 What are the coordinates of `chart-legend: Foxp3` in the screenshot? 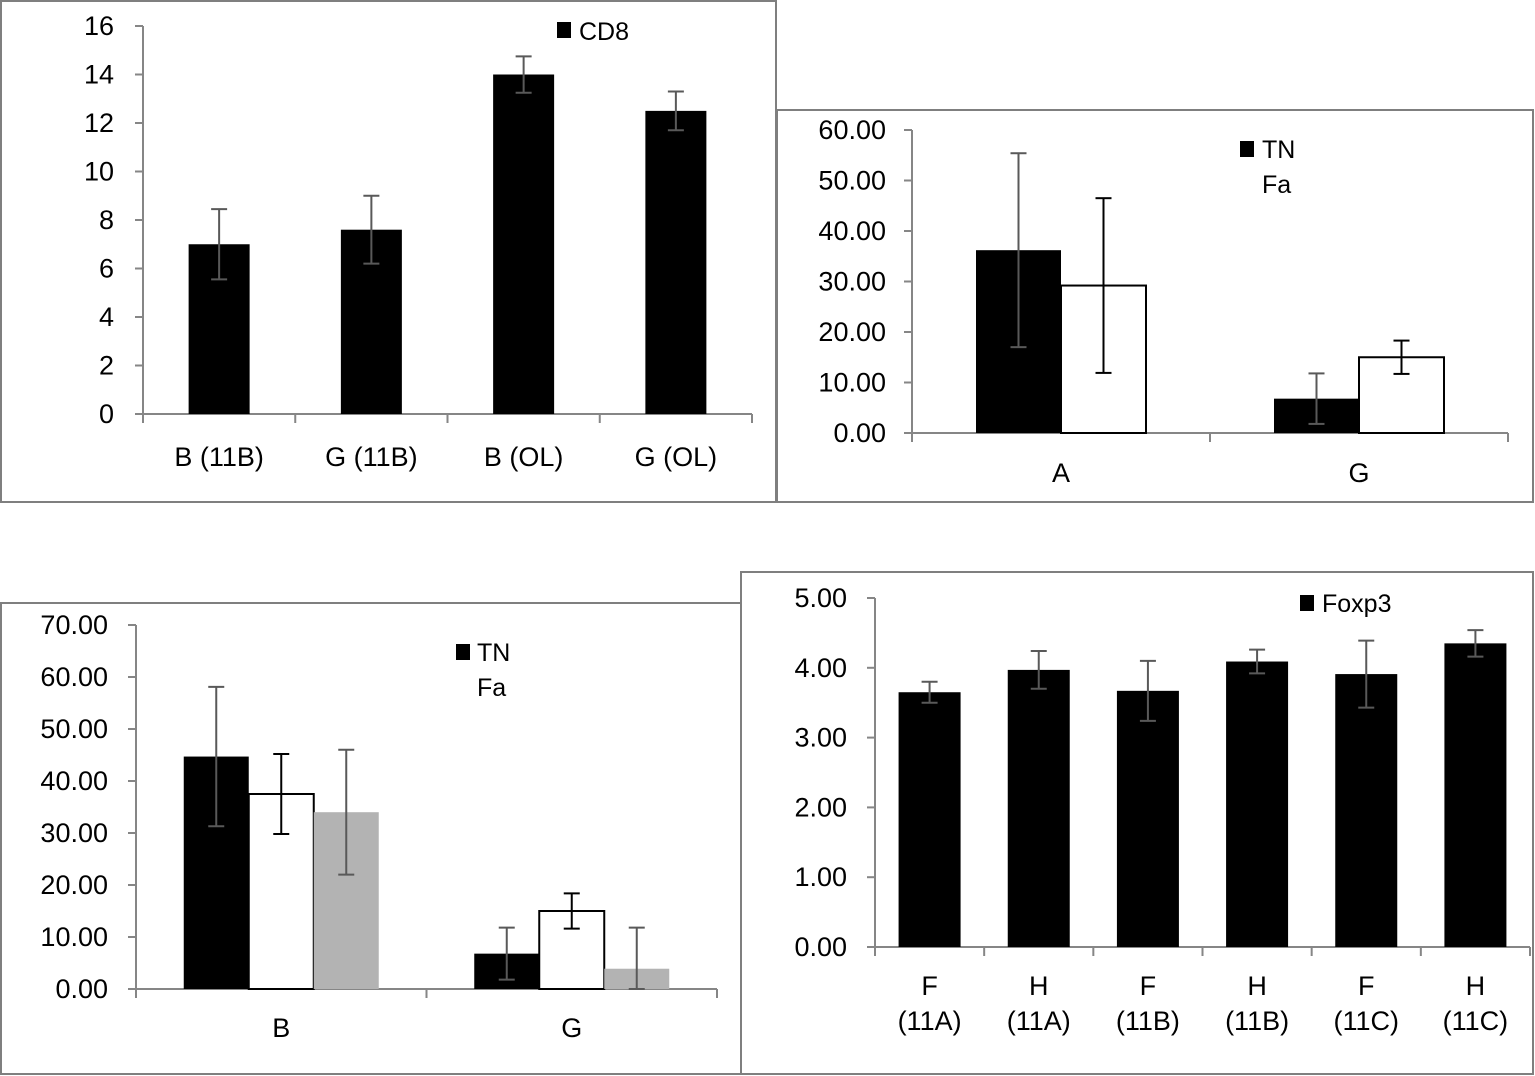 It's located at (1345, 604).